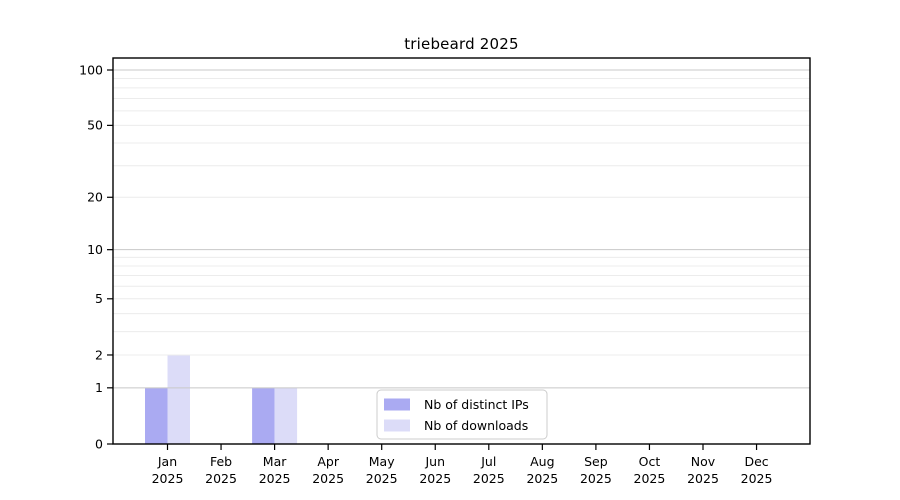  What do you see at coordinates (275, 461) in the screenshot?
I see `x-tick-label-month: Mar` at bounding box center [275, 461].